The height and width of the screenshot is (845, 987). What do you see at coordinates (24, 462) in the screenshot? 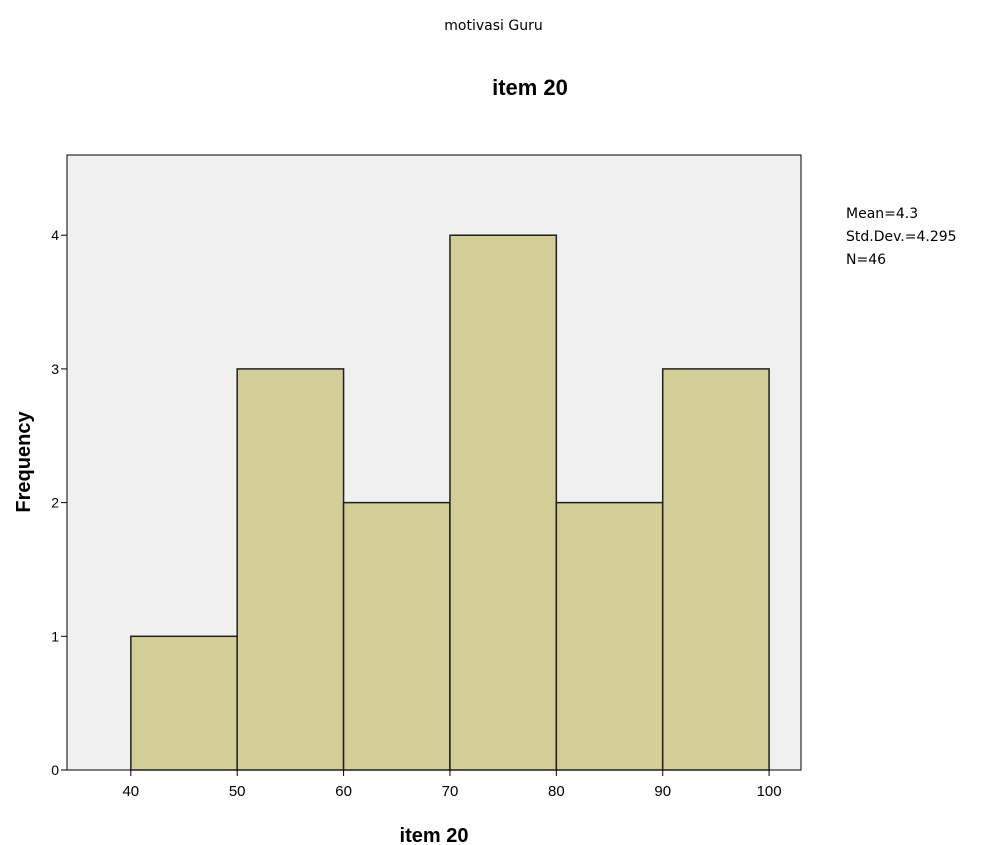
I see `y-axis-label: Frequency` at bounding box center [24, 462].